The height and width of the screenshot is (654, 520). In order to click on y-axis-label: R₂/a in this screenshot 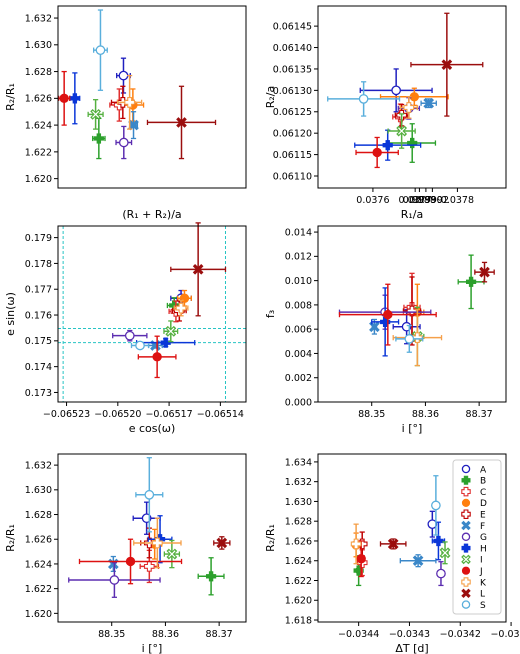, I will do `click(270, 97)`.